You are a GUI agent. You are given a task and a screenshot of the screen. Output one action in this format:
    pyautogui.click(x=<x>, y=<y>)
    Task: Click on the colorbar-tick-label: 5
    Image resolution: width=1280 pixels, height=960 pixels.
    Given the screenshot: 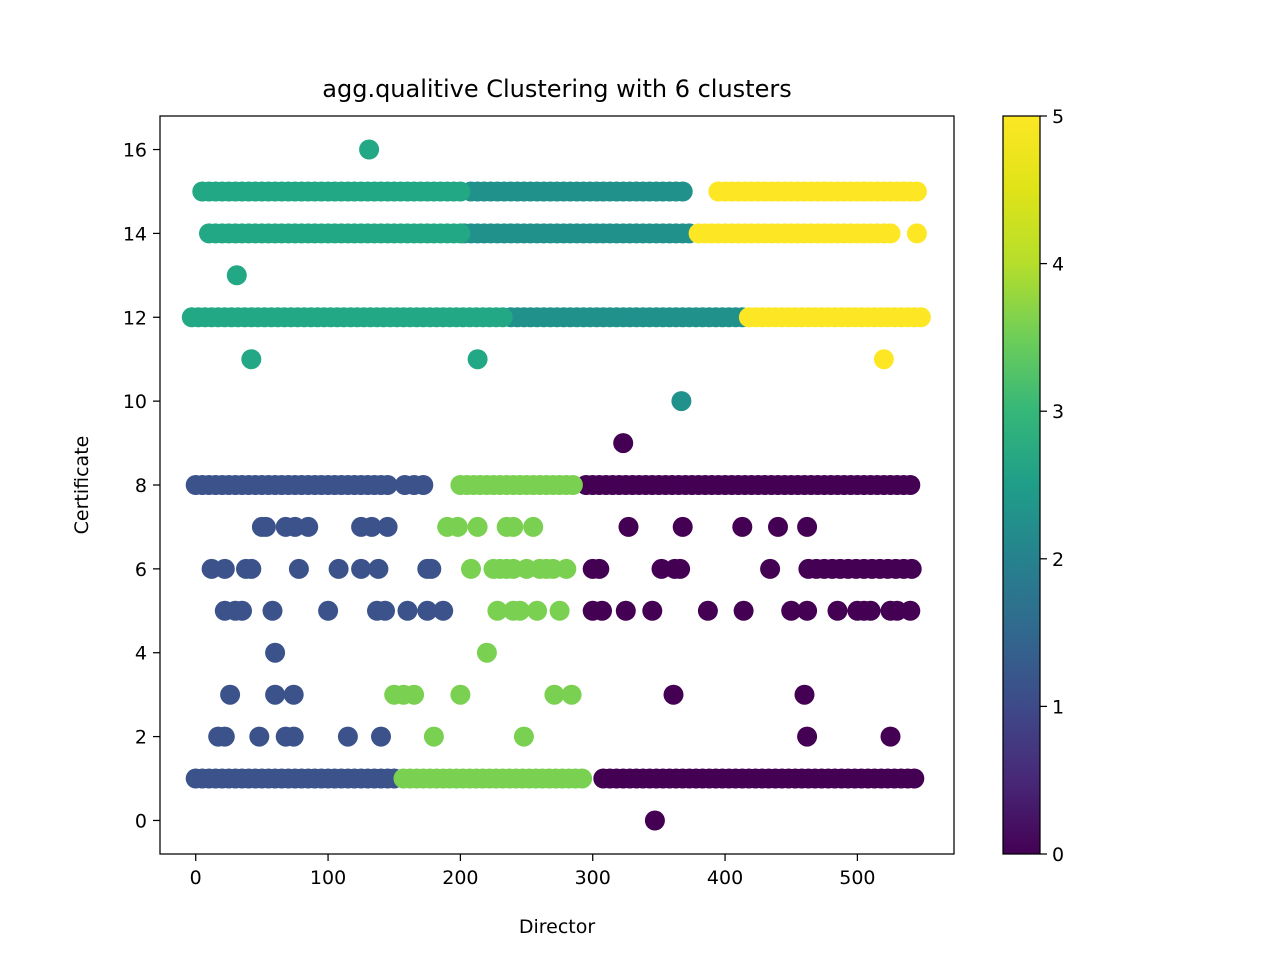 What is the action you would take?
    pyautogui.click(x=1058, y=117)
    